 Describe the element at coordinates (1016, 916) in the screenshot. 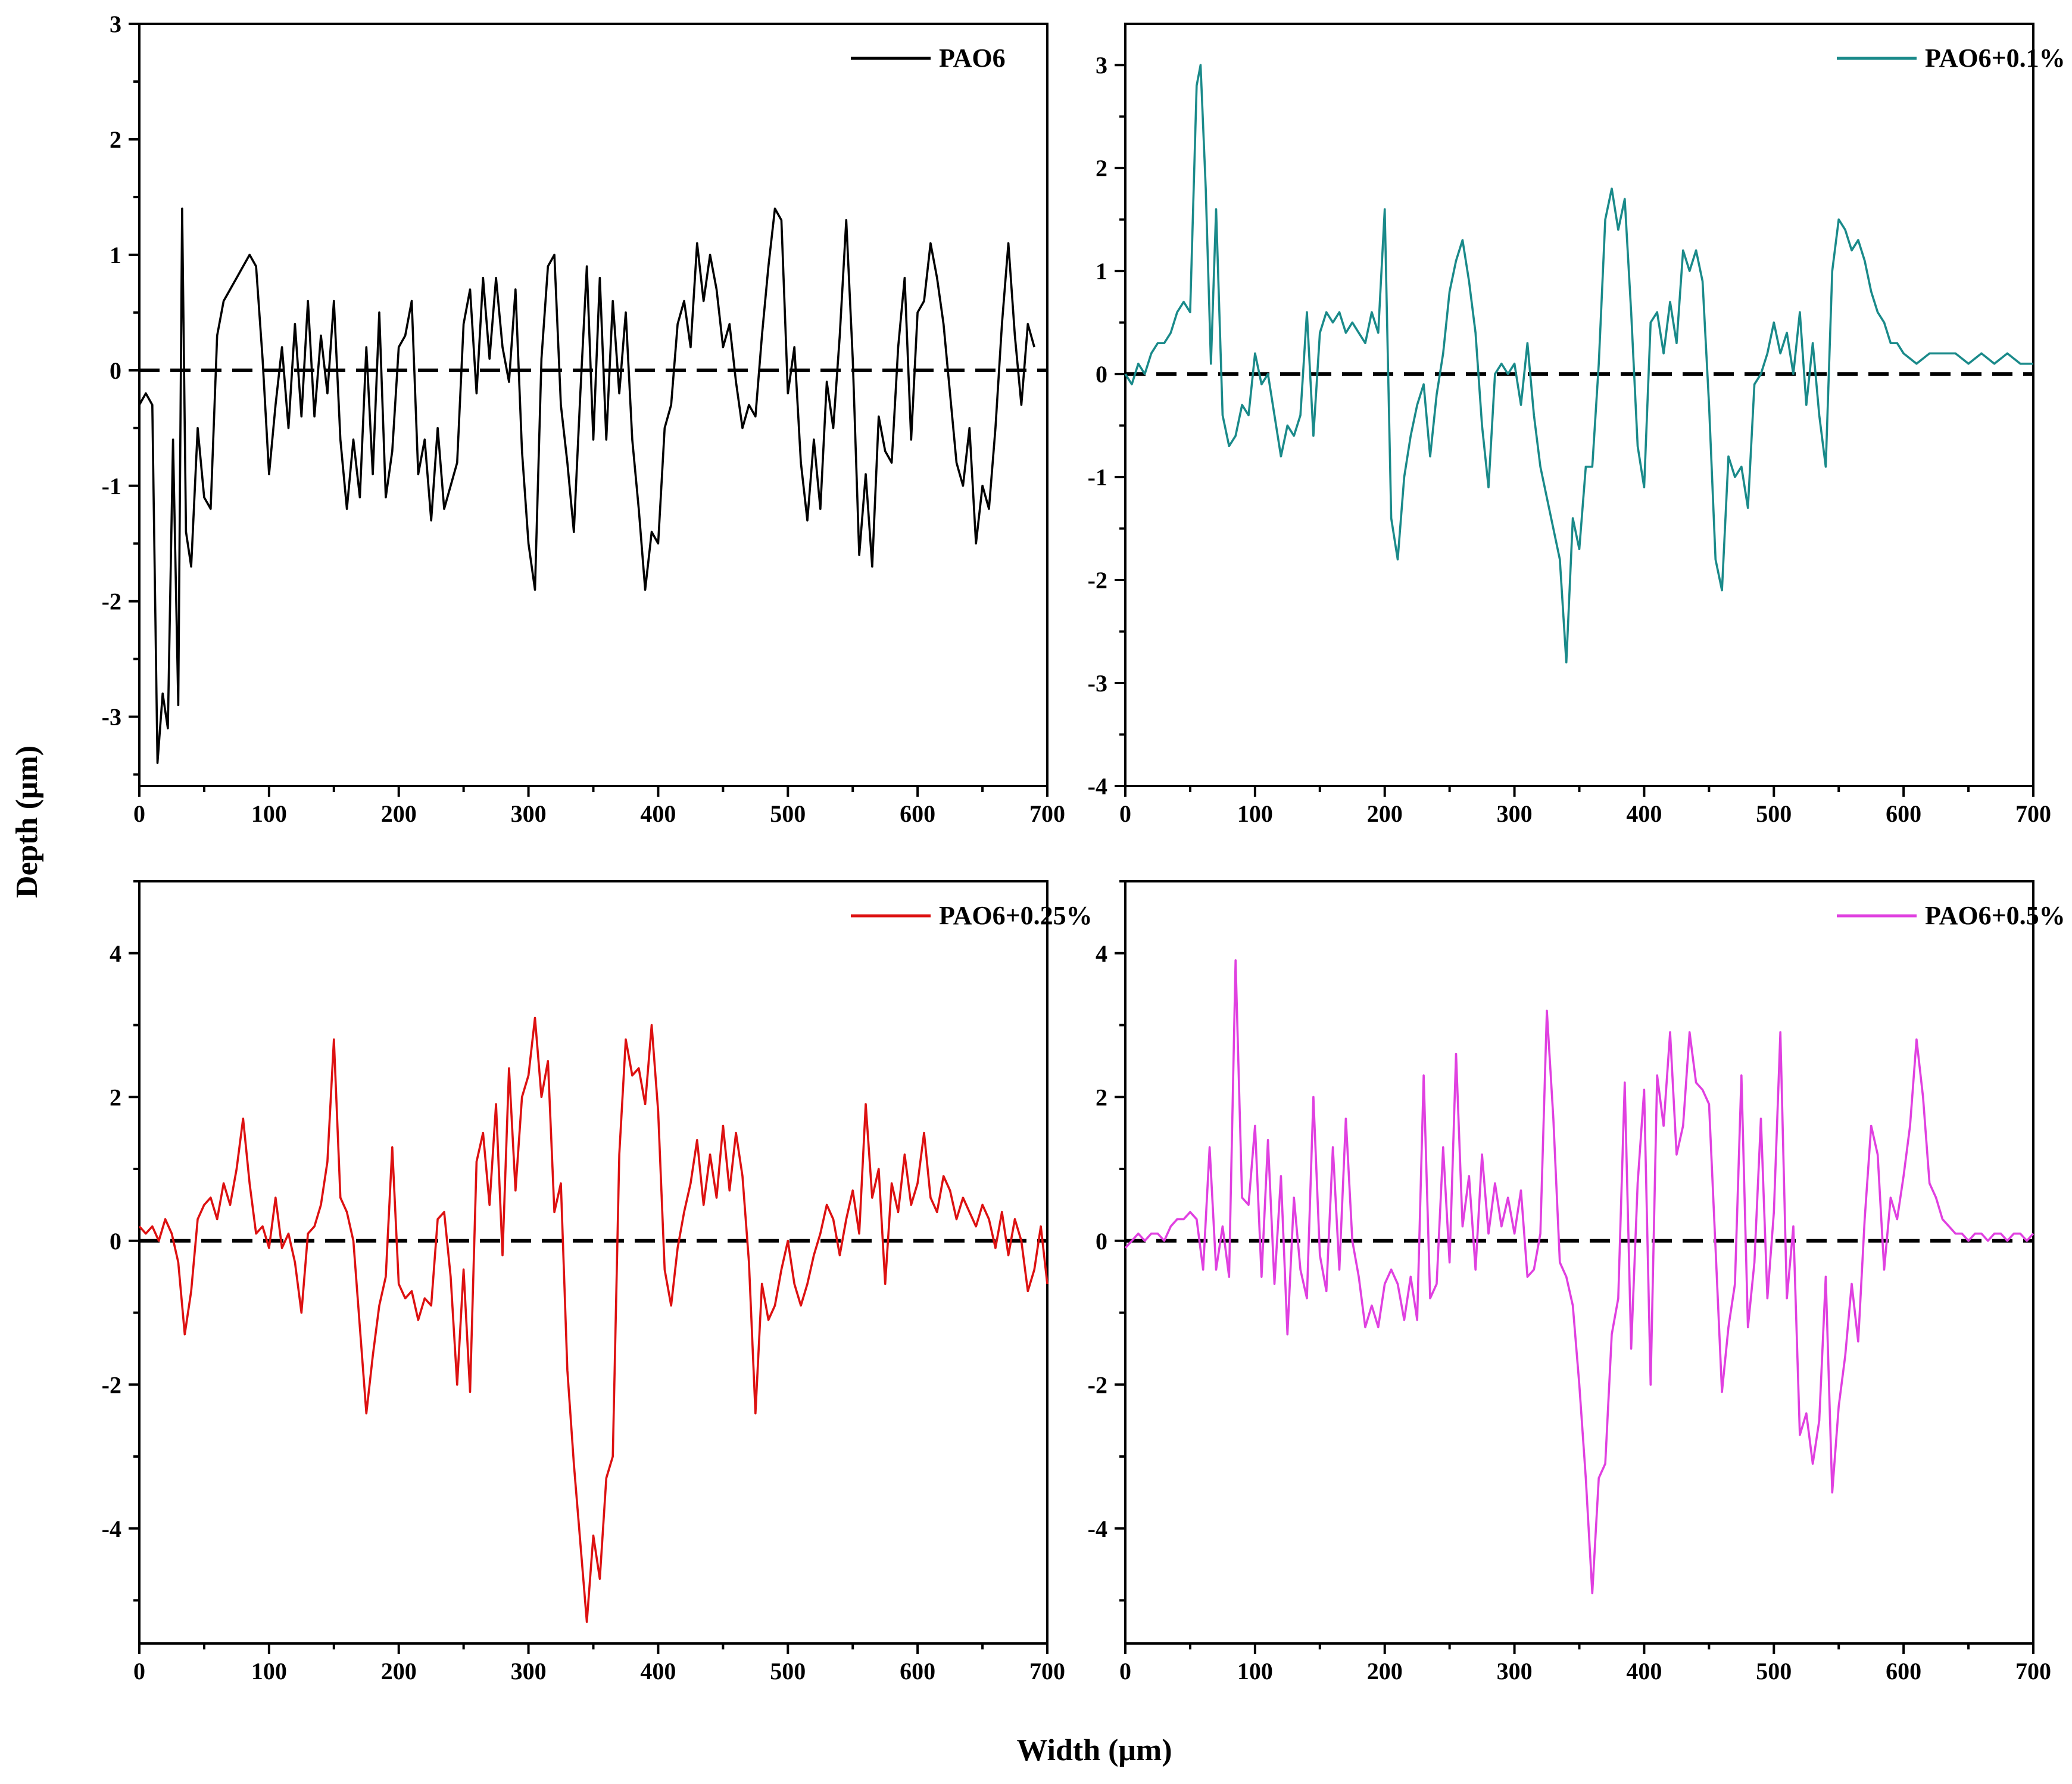

I see `legend-label: PAO6+0.25%` at that location.